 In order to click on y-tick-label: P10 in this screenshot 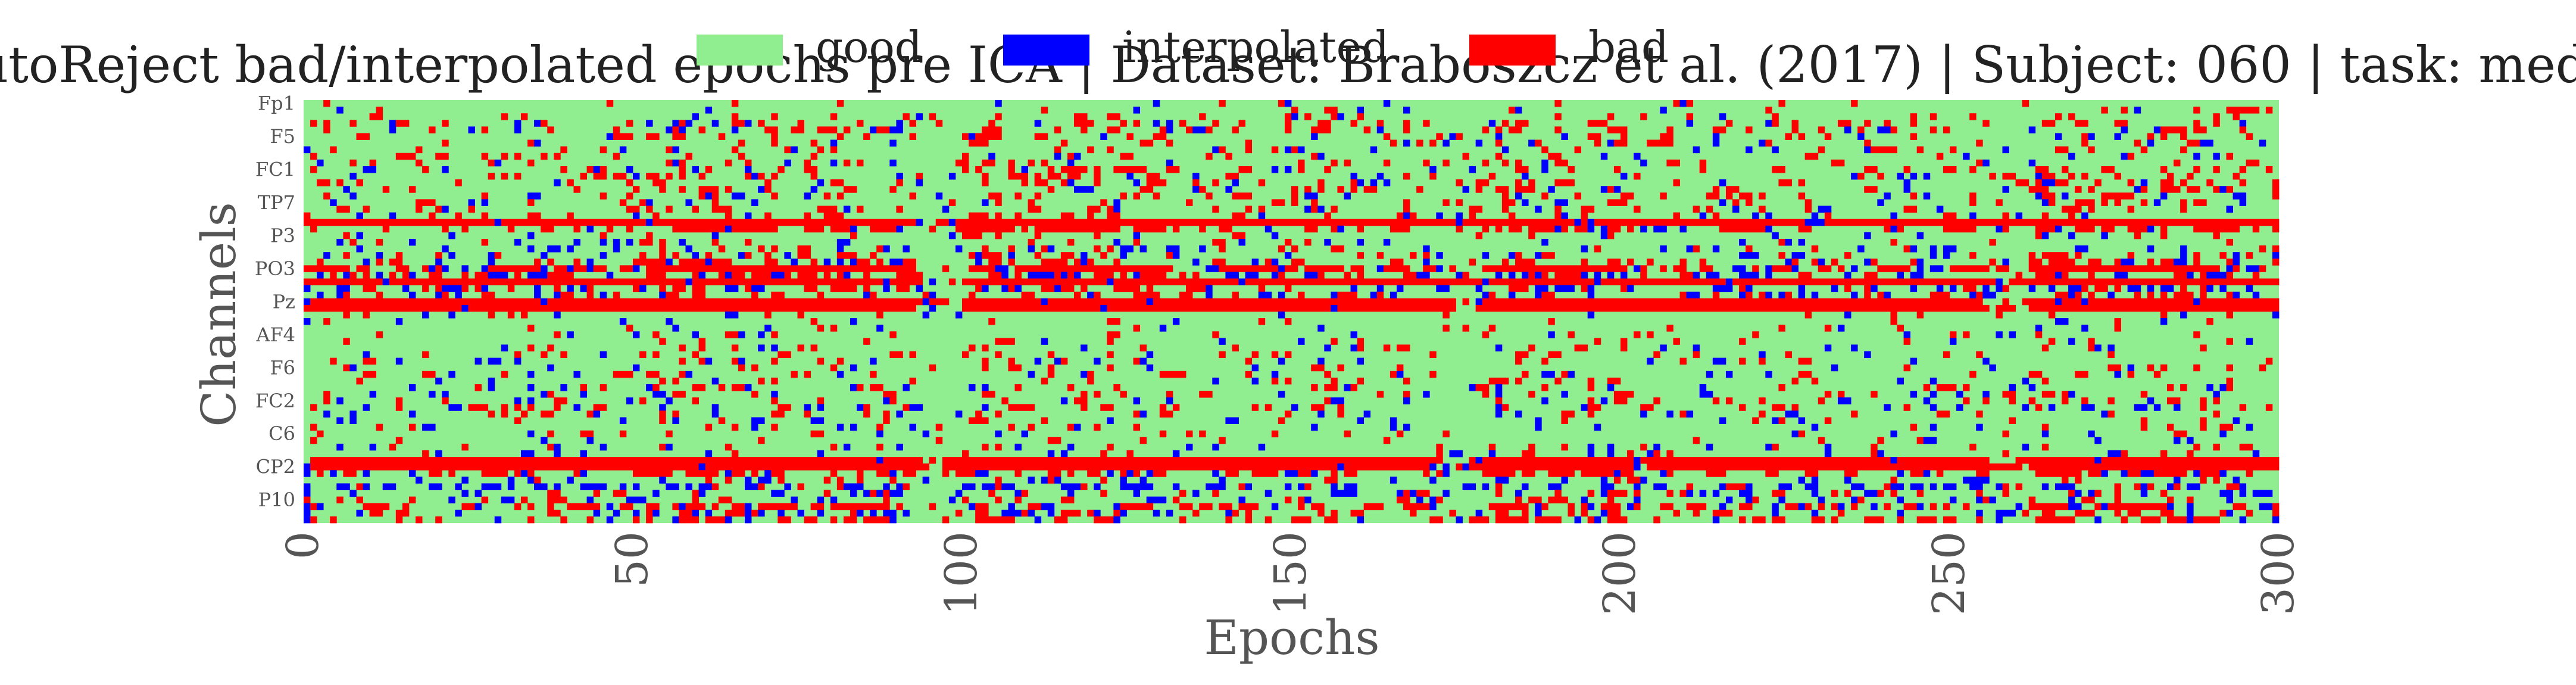, I will do `click(276, 499)`.